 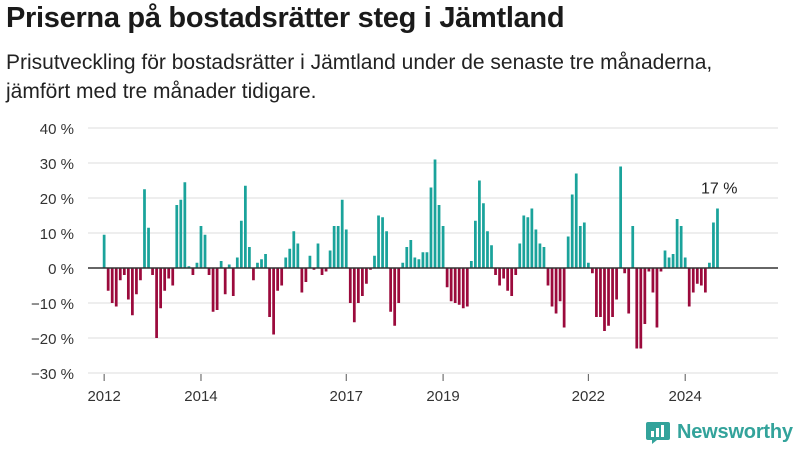 I want to click on y-tick-label: 0 %, so click(x=61, y=269).